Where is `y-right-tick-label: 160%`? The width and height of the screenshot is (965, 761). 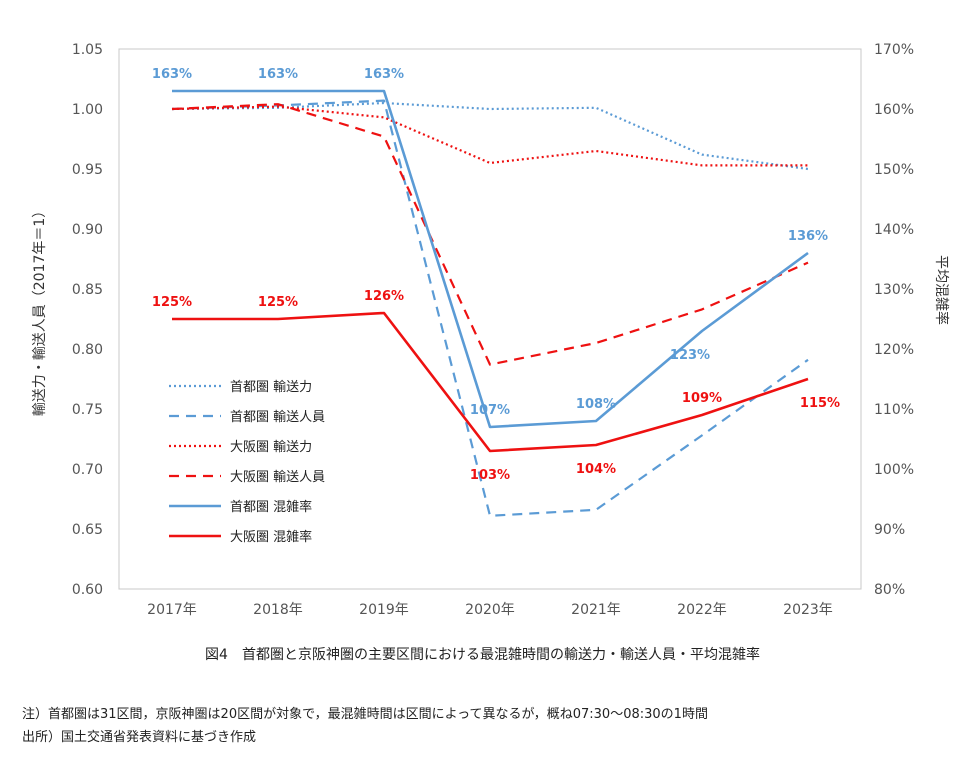
y-right-tick-label: 160% is located at coordinates (894, 110).